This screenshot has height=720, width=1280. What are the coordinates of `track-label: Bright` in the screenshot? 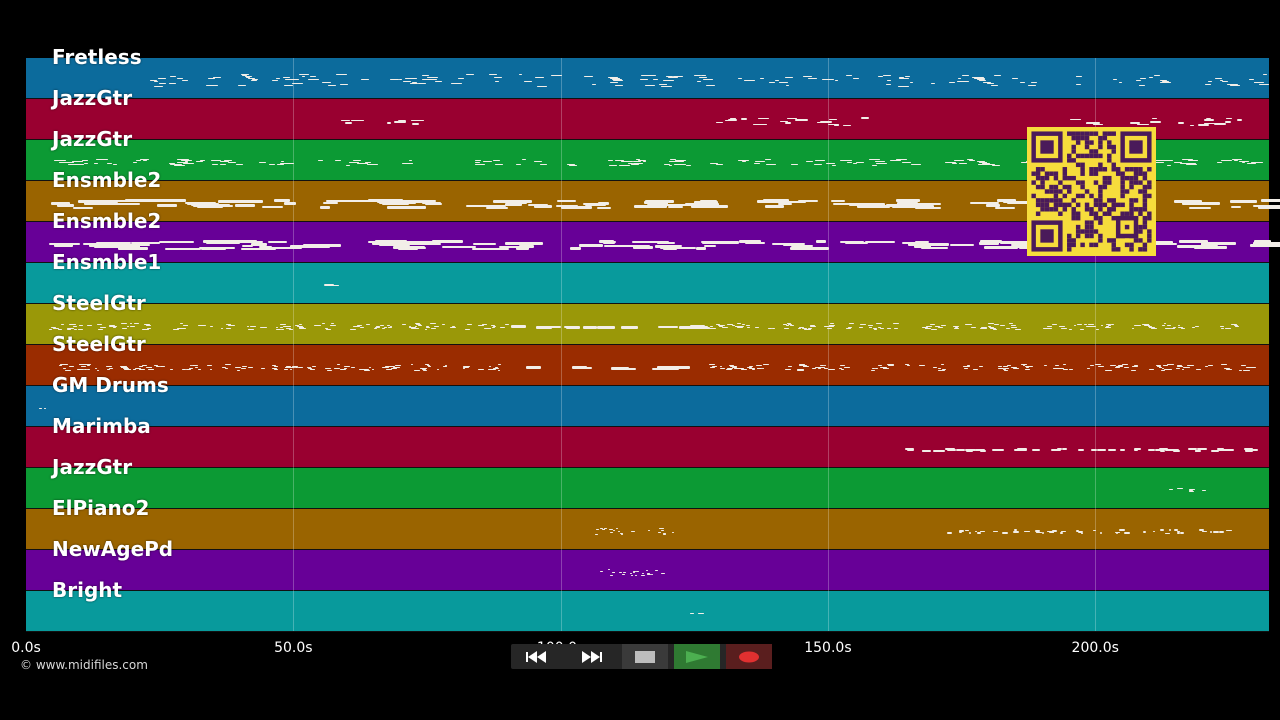 It's located at (87, 590).